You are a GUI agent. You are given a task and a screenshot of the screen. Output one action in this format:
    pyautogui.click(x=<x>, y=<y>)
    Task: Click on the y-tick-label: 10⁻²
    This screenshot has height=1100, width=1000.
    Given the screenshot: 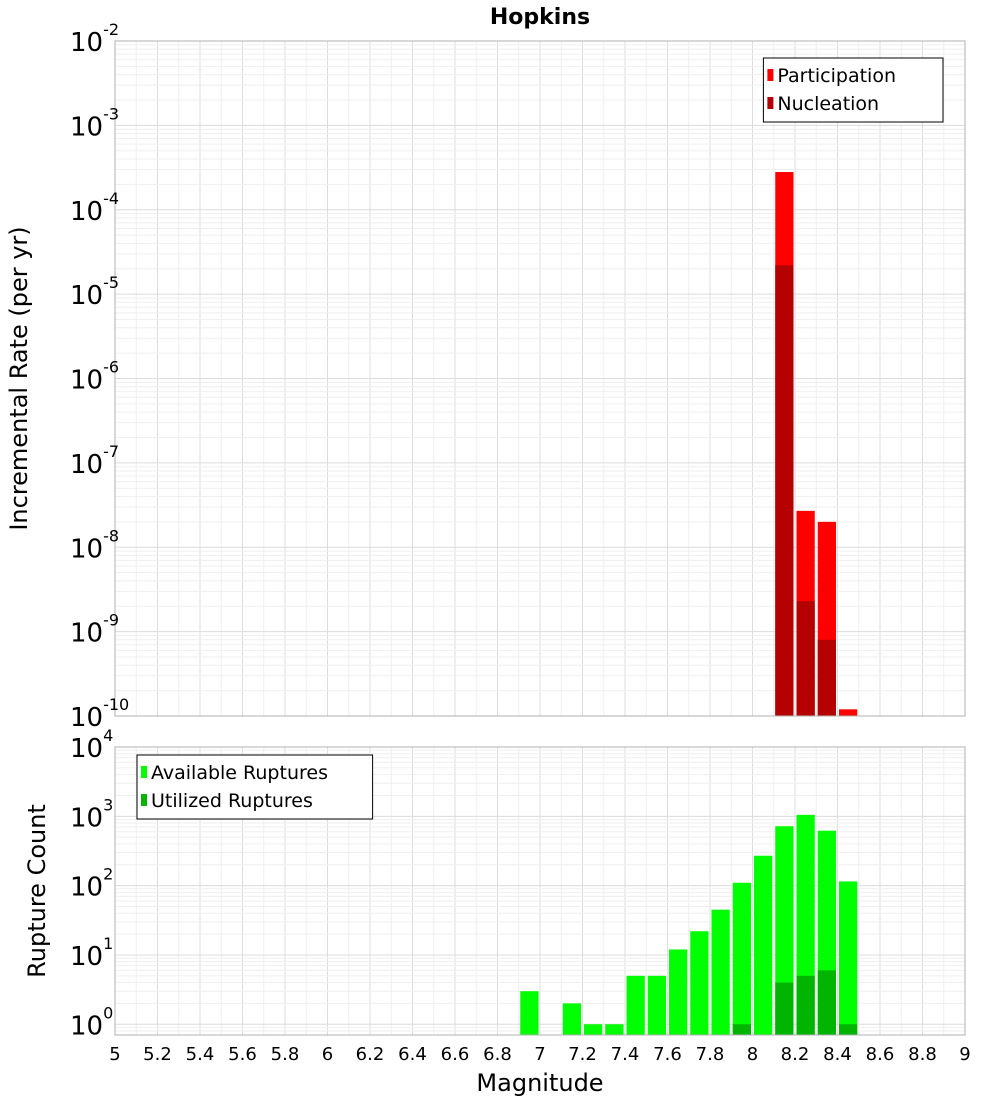 What is the action you would take?
    pyautogui.click(x=94, y=39)
    